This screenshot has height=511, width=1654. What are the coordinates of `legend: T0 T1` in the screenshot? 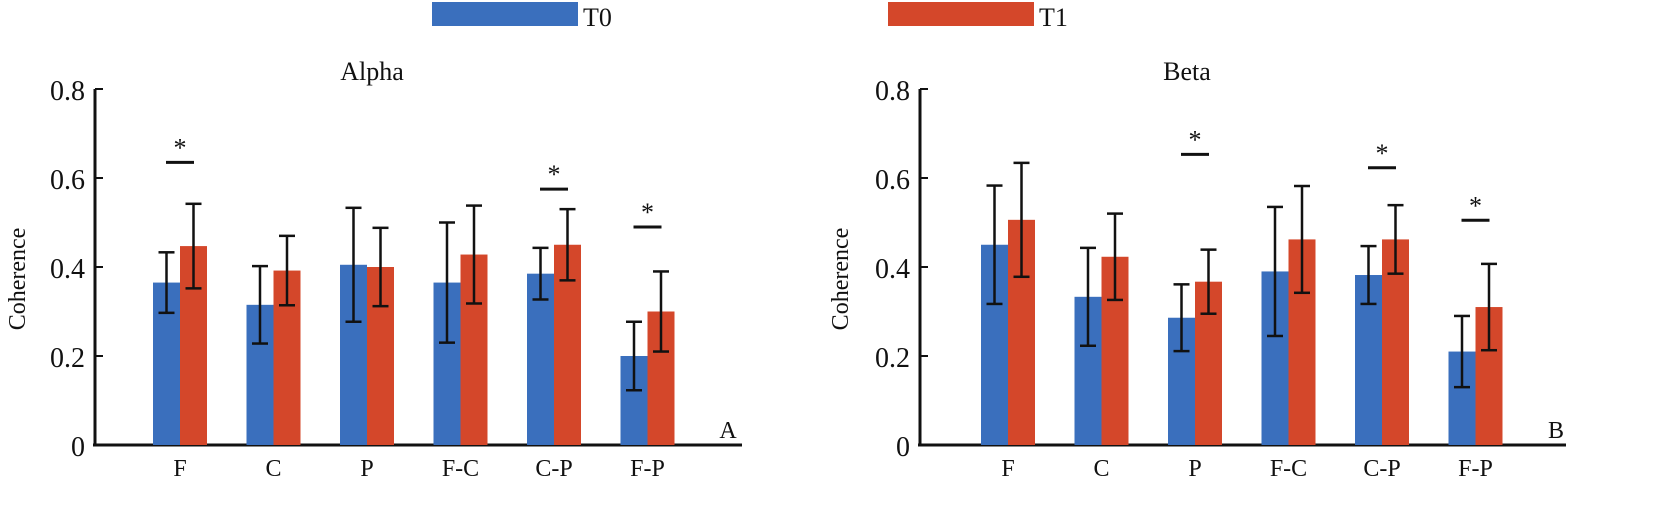 It's located at (750, 17).